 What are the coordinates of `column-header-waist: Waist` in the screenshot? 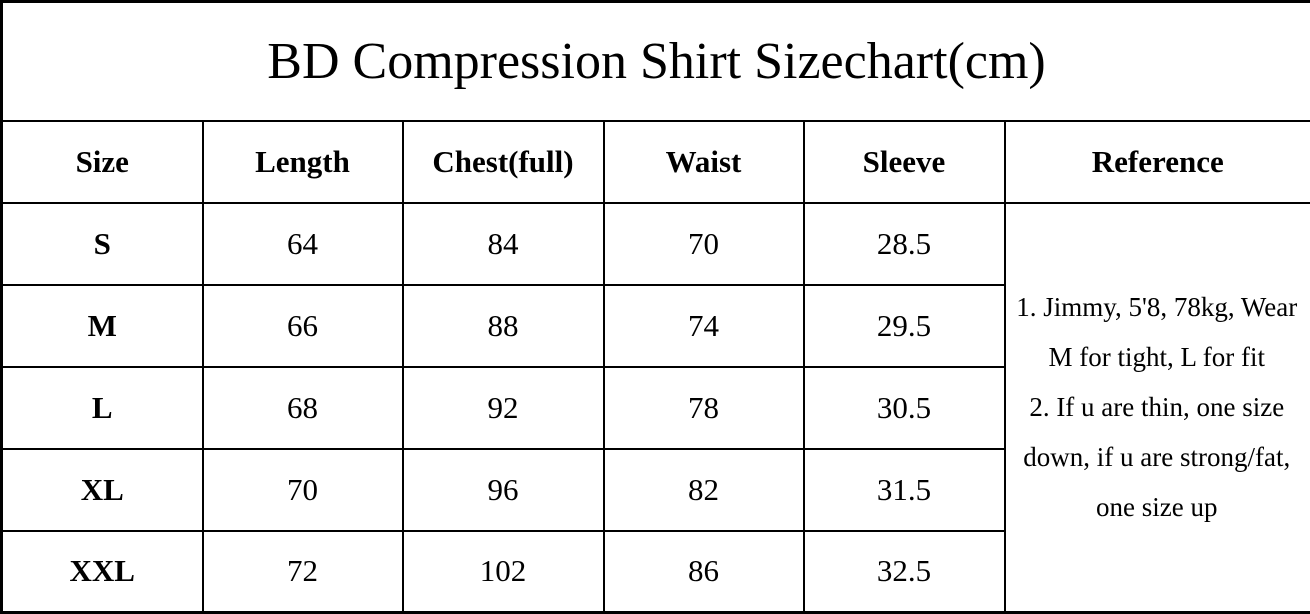 It's located at (704, 162).